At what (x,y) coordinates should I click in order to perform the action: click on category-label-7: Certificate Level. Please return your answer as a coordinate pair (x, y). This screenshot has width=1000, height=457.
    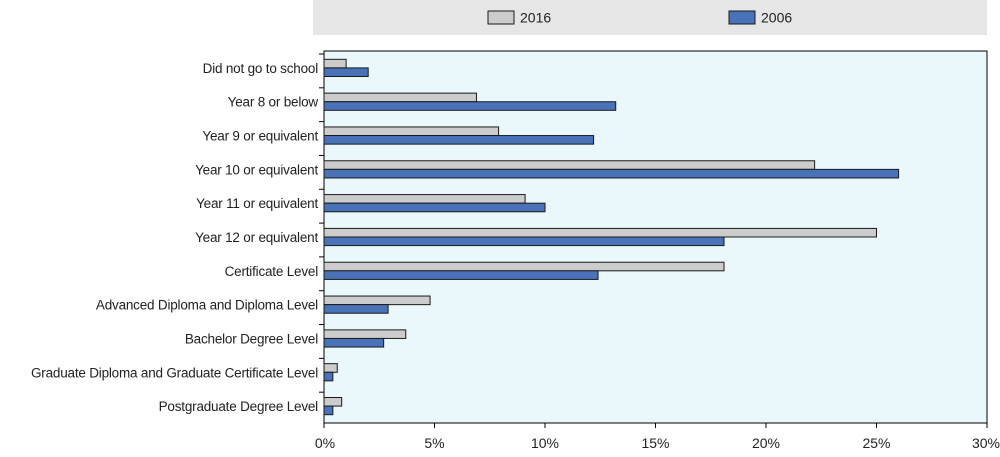
    Looking at the image, I should click on (272, 271).